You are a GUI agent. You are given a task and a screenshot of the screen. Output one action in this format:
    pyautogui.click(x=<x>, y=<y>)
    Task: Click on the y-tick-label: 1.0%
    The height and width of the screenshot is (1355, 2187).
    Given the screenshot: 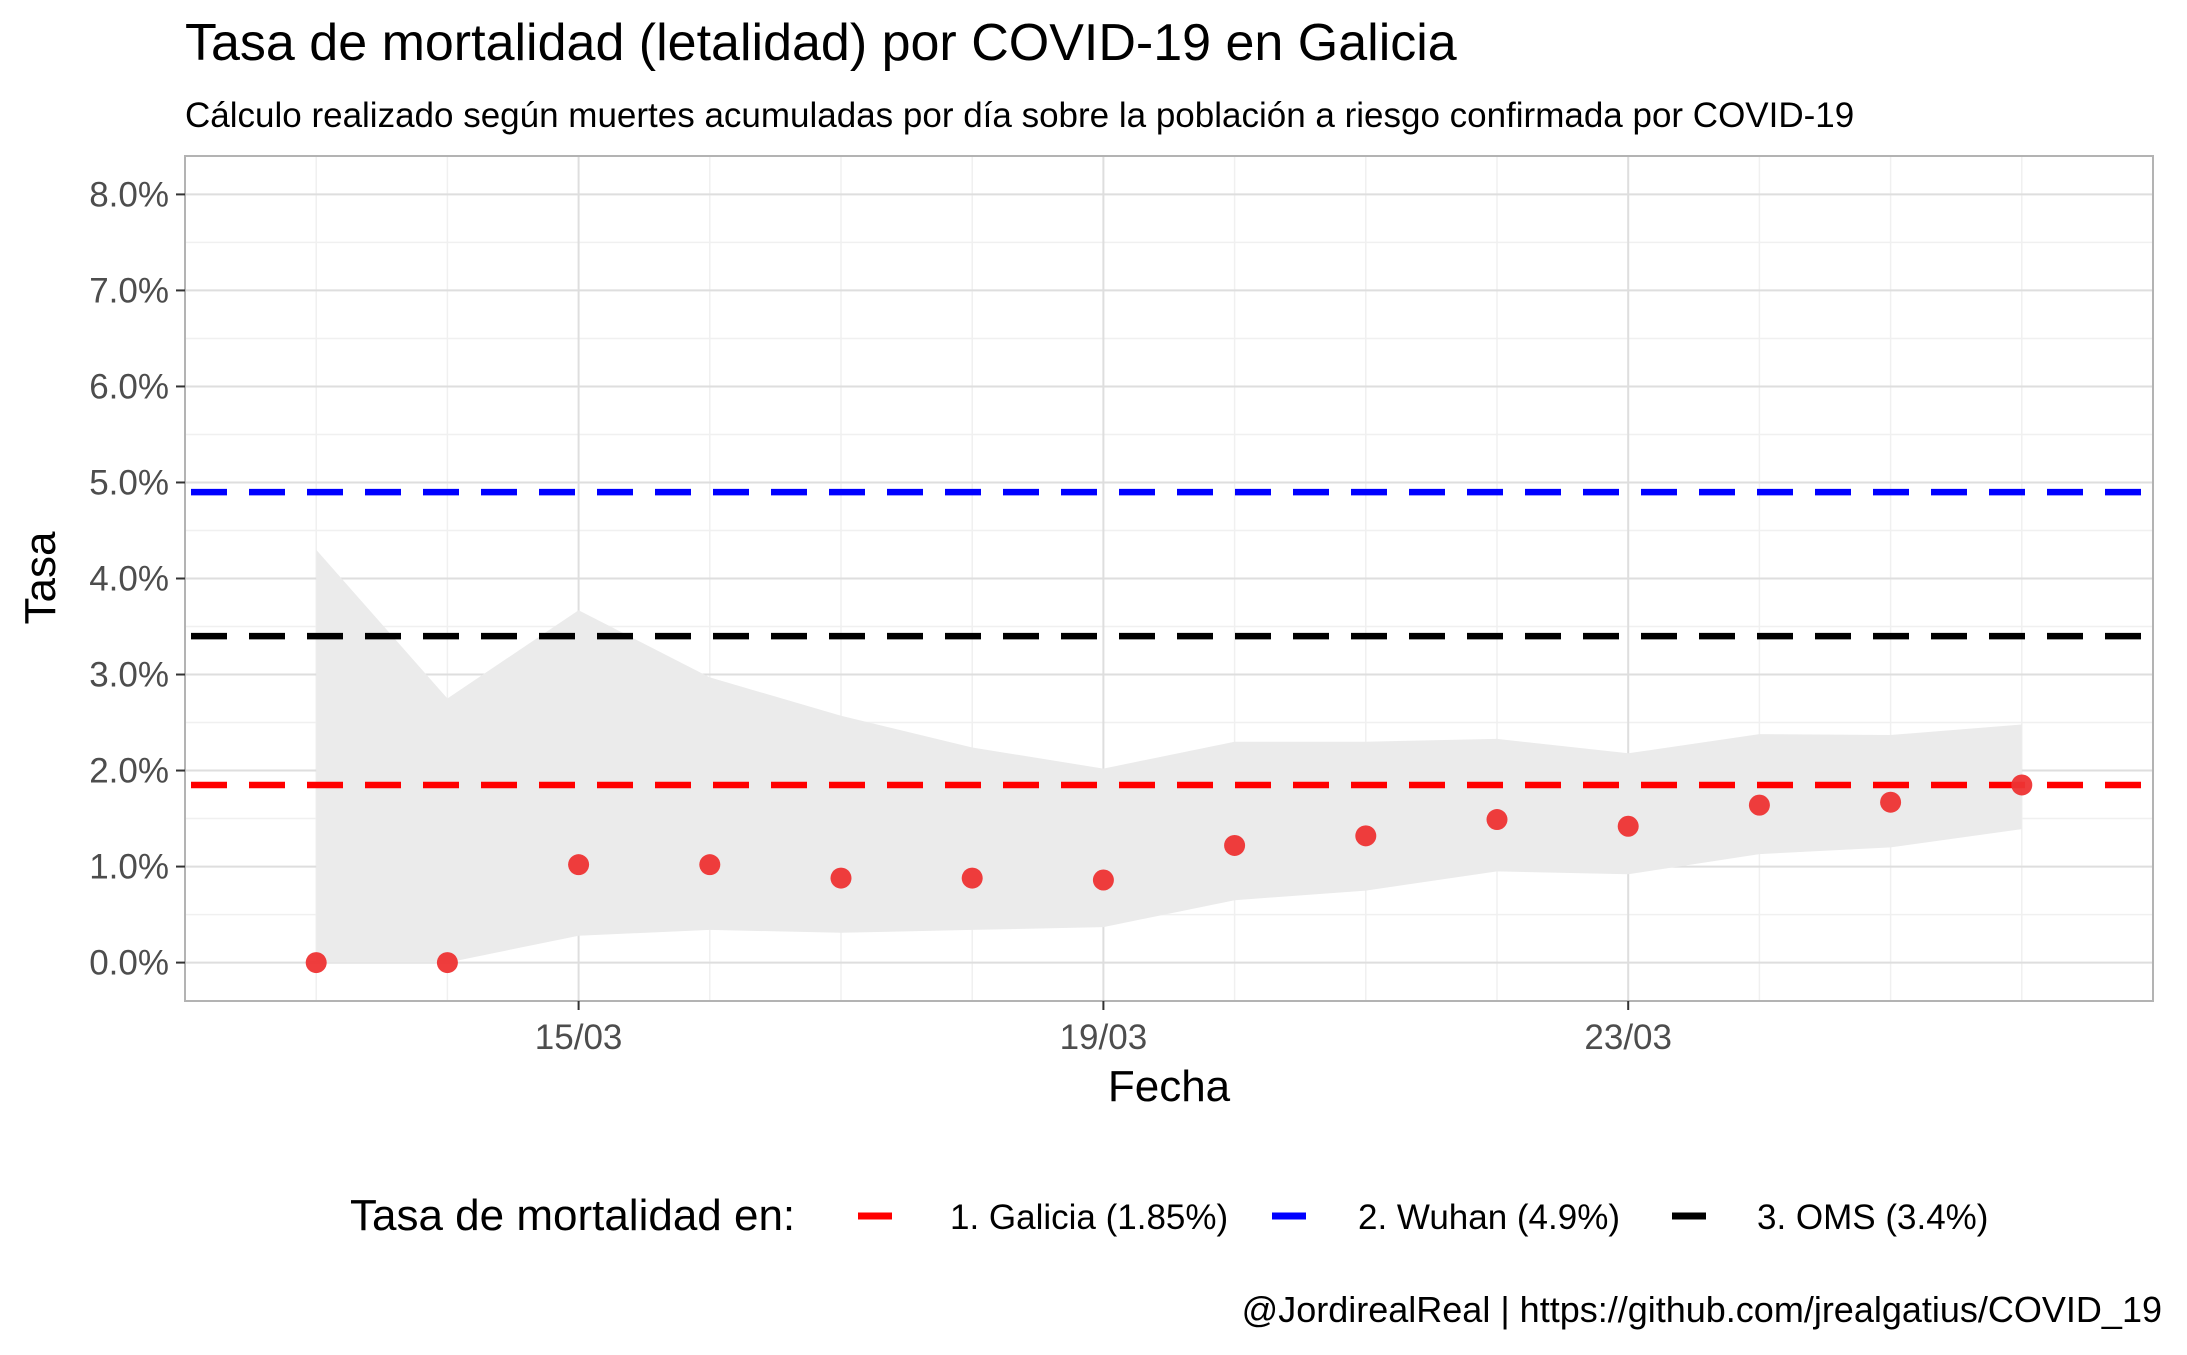 What is the action you would take?
    pyautogui.click(x=129, y=867)
    